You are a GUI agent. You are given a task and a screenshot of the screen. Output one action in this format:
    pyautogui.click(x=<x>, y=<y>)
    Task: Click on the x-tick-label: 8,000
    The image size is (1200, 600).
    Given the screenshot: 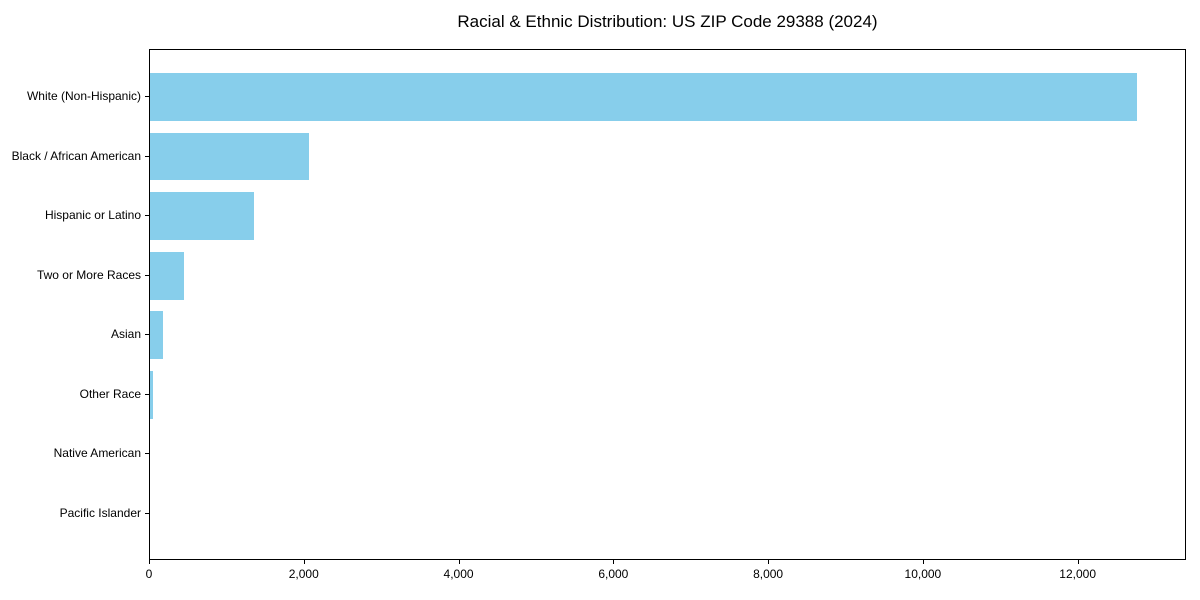 What is the action you would take?
    pyautogui.click(x=768, y=574)
    